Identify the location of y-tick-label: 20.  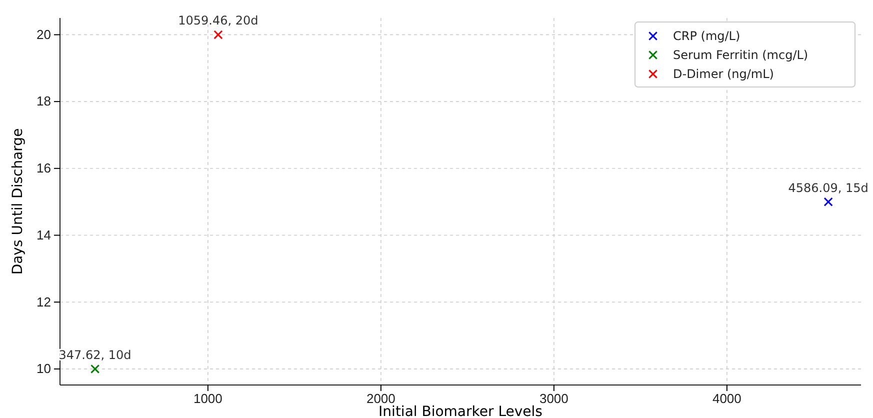
(43, 34).